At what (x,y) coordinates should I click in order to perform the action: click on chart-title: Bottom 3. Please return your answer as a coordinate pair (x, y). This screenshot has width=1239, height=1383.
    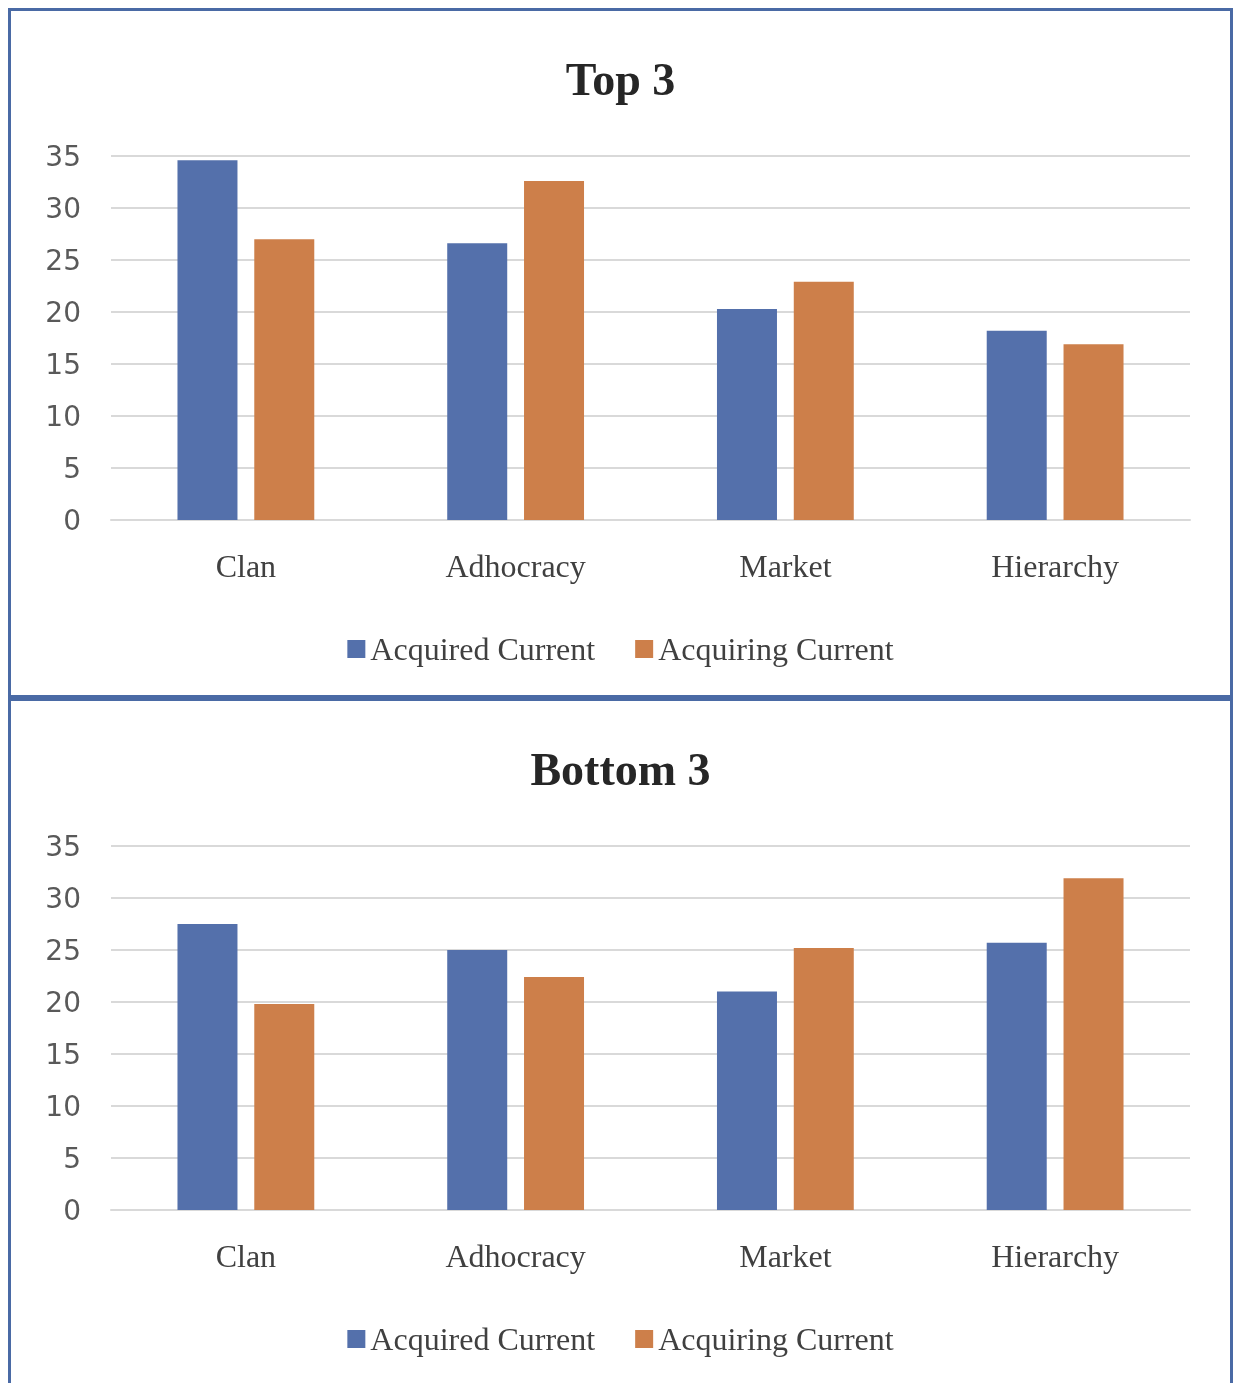
    Looking at the image, I should click on (620, 769).